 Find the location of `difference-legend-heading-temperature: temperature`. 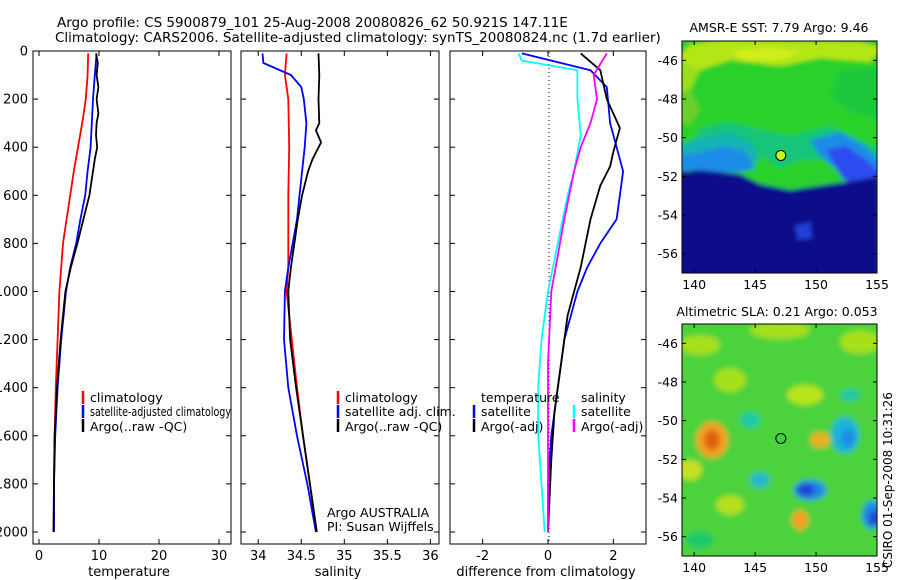

difference-legend-heading-temperature: temperature is located at coordinates (520, 397).